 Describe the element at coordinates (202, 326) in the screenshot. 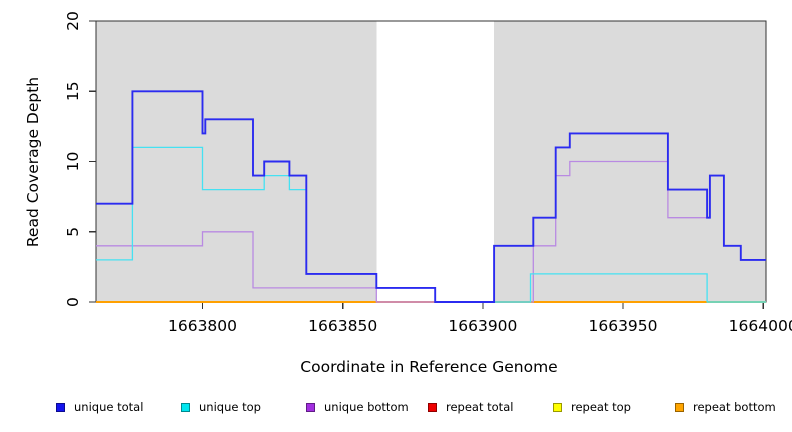

I see `x-tick-label: 1663800` at that location.